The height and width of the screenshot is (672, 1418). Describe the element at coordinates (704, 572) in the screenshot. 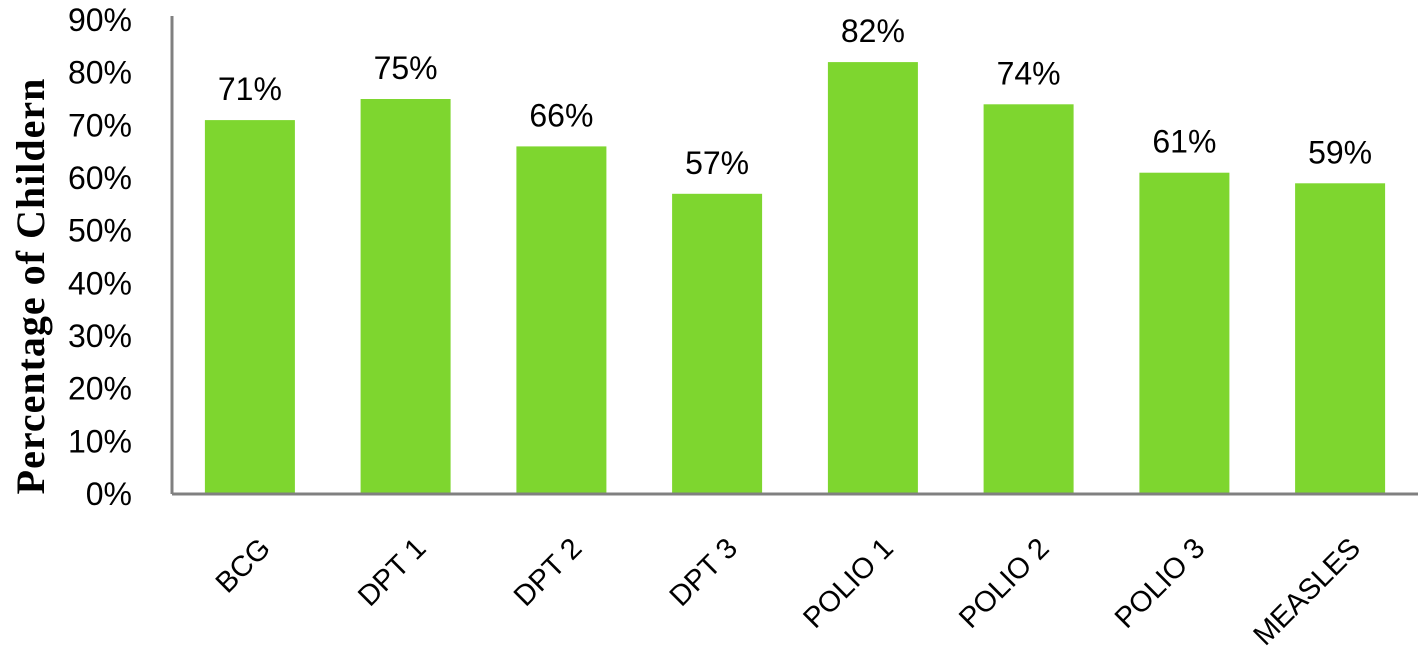

I see `x-tick-label: DPT 3` at that location.